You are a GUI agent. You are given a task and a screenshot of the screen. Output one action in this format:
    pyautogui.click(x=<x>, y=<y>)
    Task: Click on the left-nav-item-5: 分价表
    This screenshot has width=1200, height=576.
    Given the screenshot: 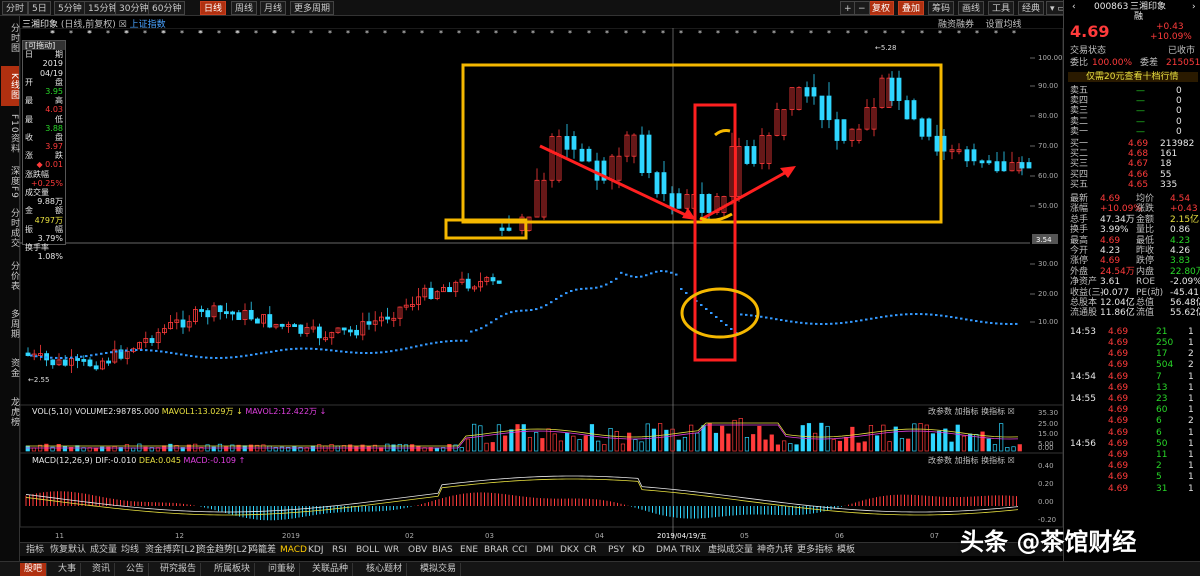 What is the action you would take?
    pyautogui.click(x=14, y=276)
    